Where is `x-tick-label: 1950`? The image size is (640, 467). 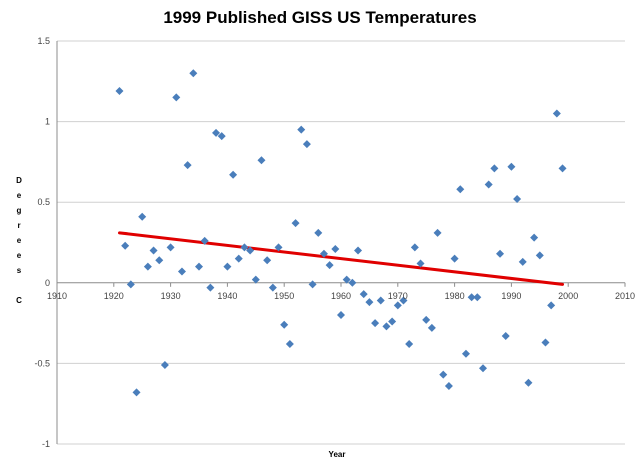
x-tick-label: 1950 is located at coordinates (284, 296).